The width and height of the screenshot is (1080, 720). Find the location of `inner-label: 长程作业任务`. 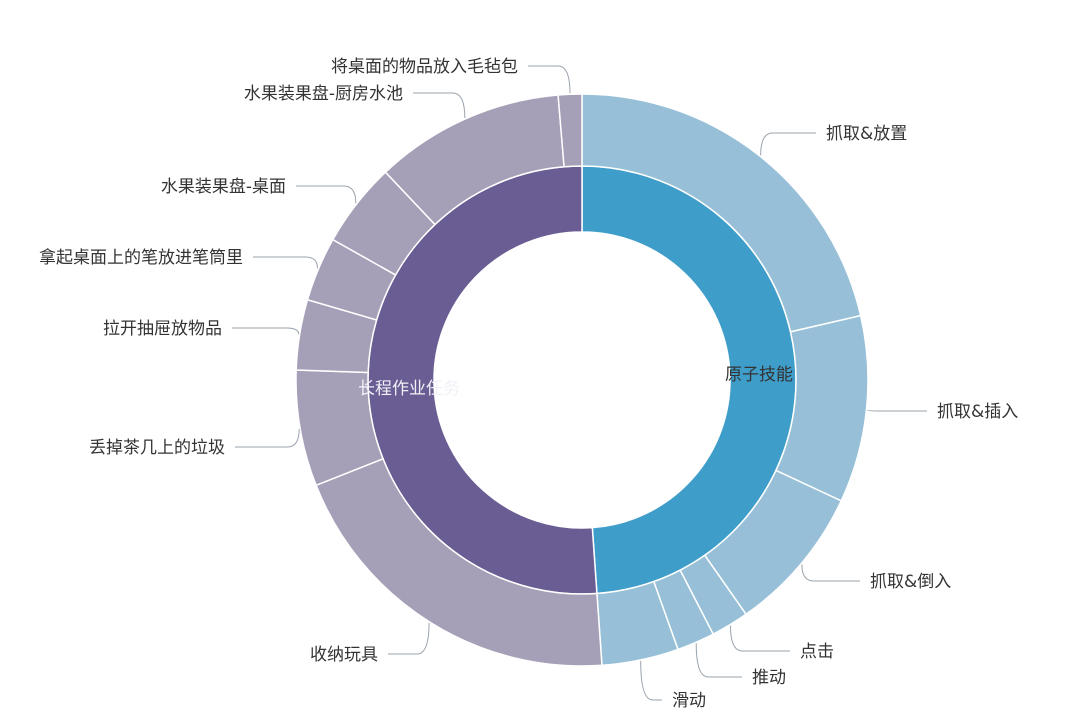

inner-label: 长程作业任务 is located at coordinates (409, 389).